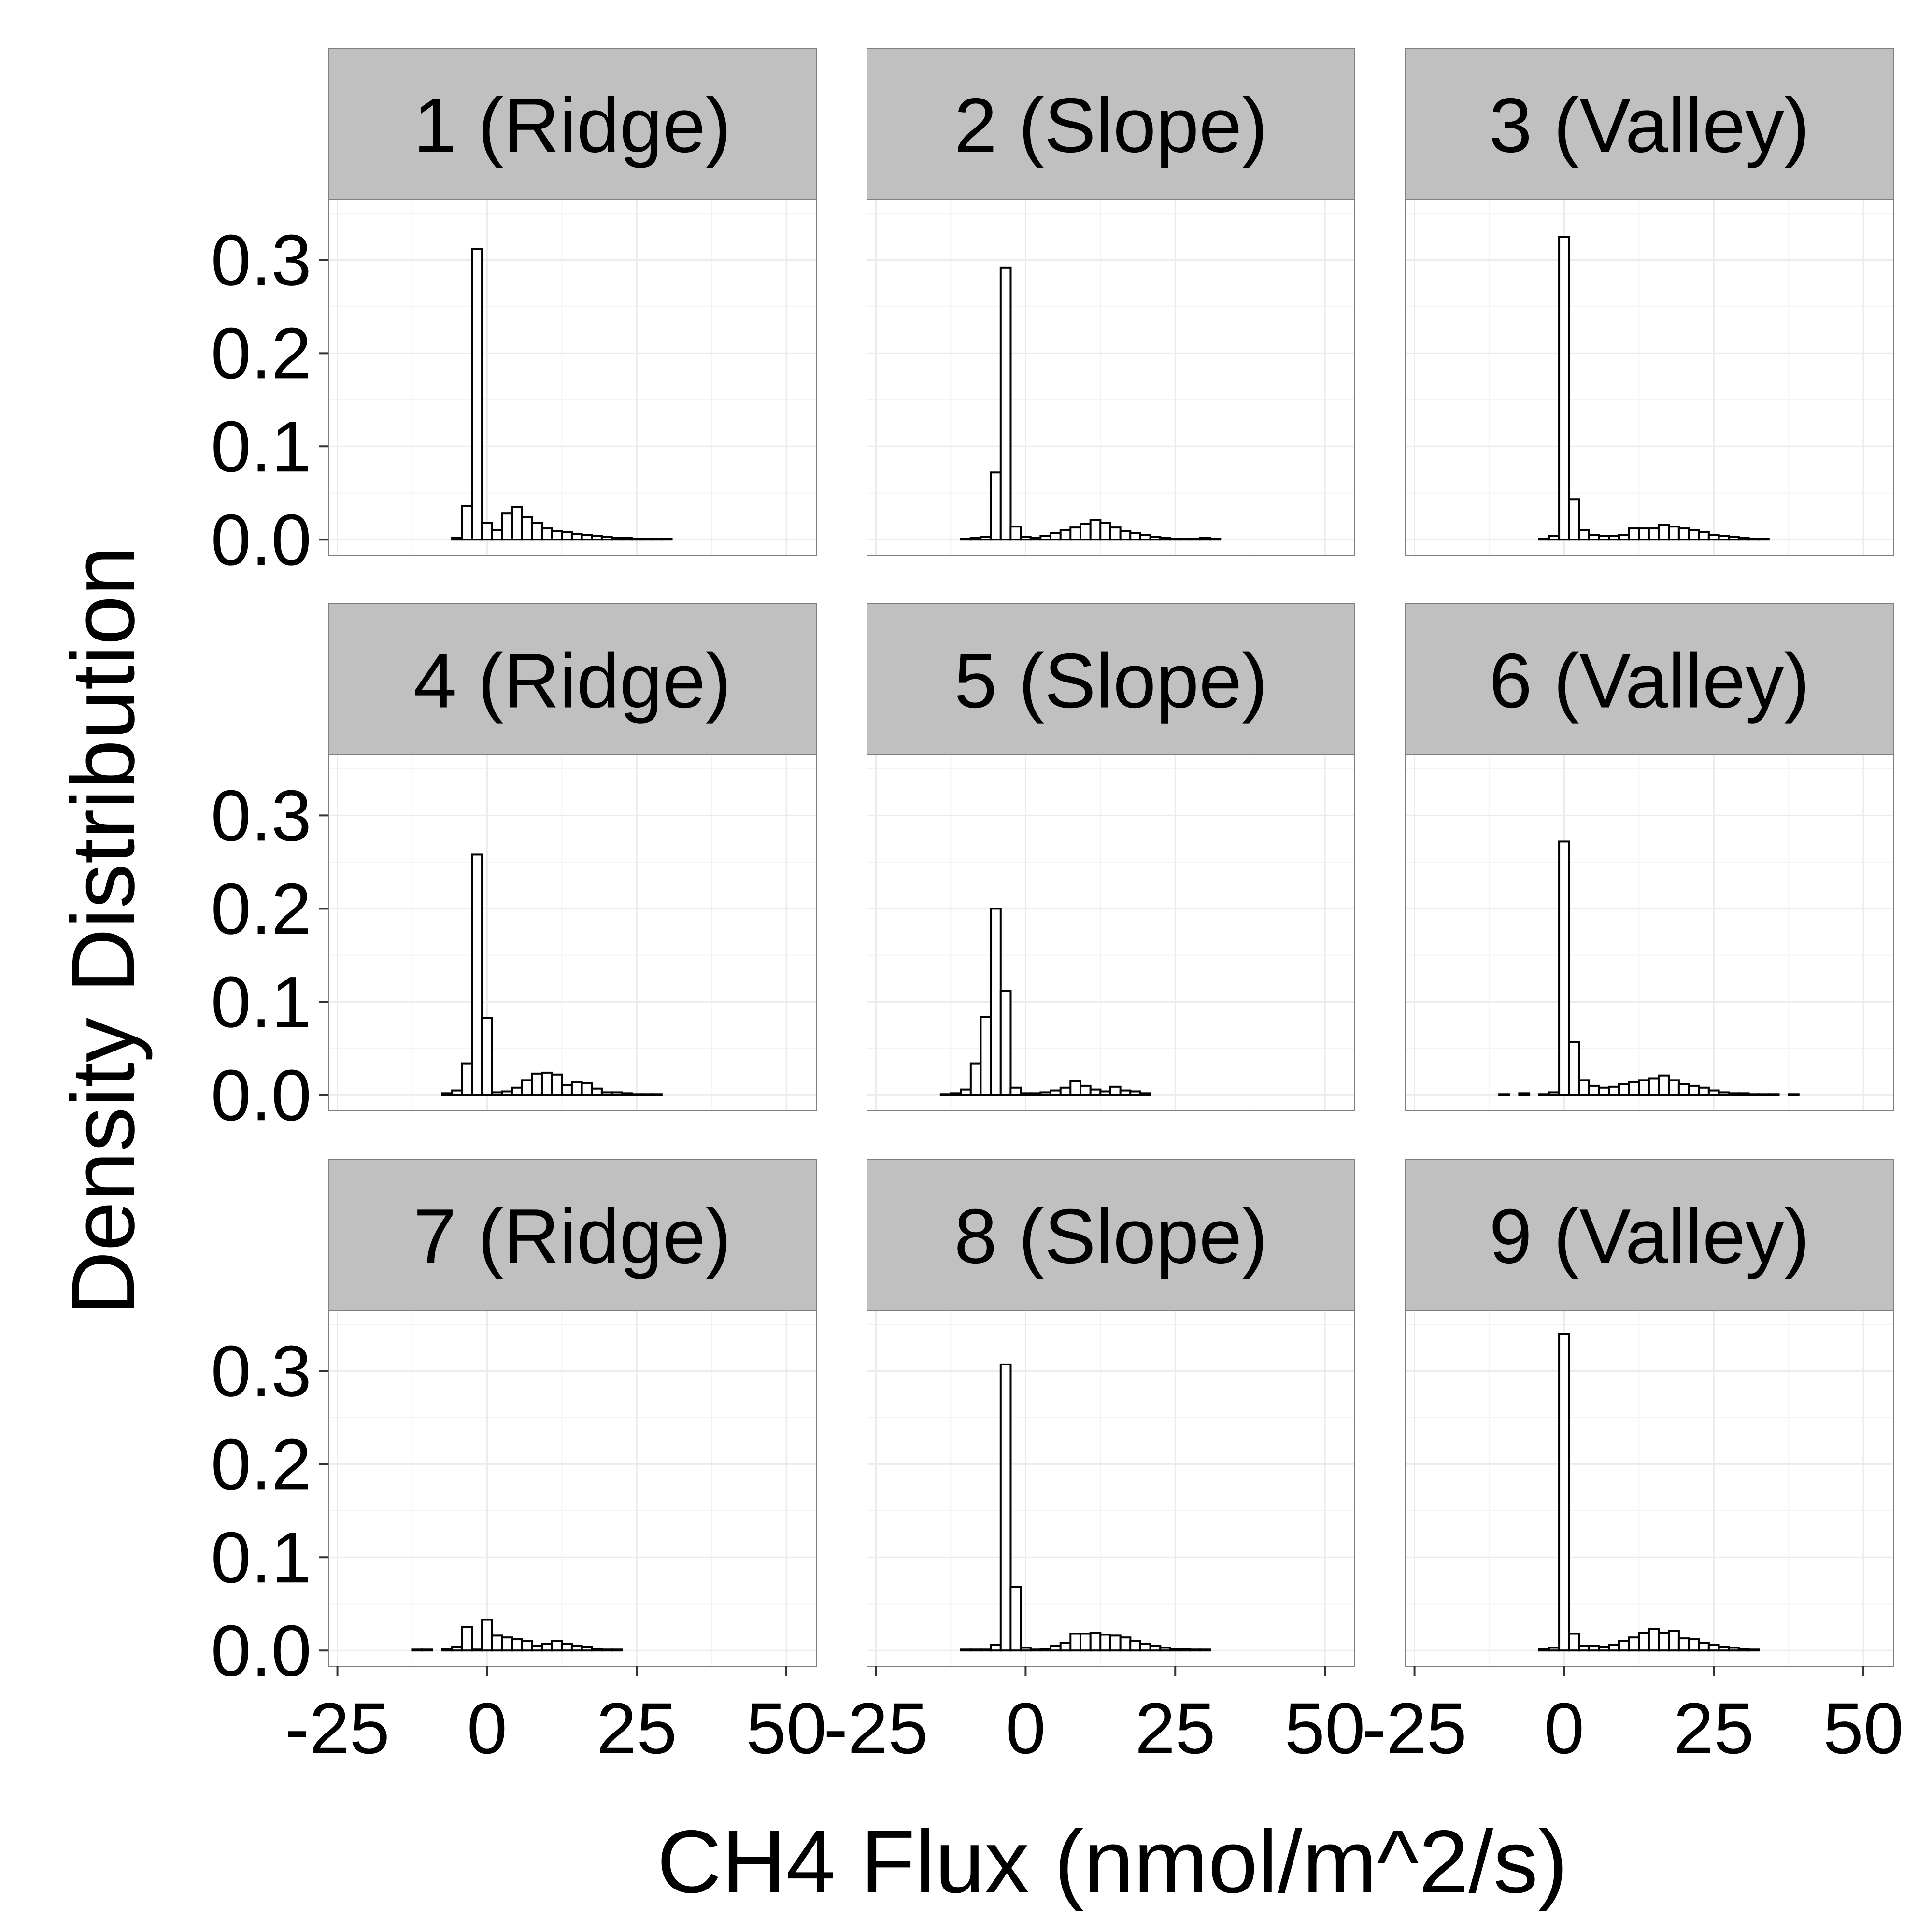 The height and width of the screenshot is (1932, 1932). I want to click on facet-strip-label: 2 (Slope), so click(1110, 125).